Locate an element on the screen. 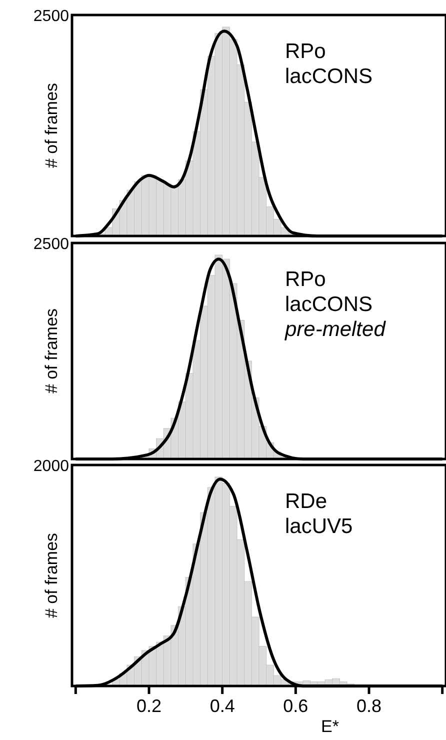 The height and width of the screenshot is (740, 446). x-tick-label: 0.4 is located at coordinates (222, 706).